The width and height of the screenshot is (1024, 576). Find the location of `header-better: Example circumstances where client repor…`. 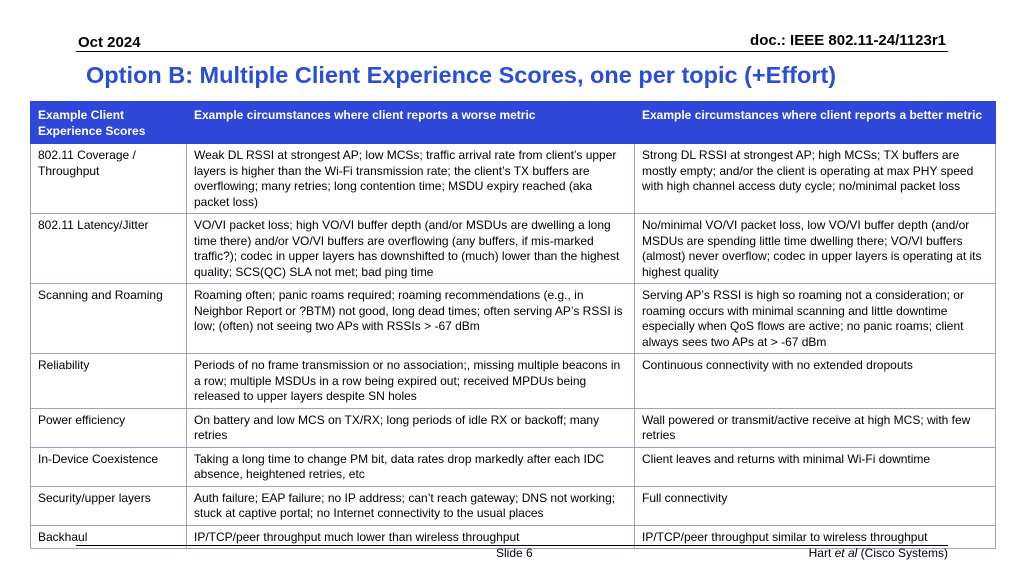

header-better: Example circumstances where client repor… is located at coordinates (815, 122).